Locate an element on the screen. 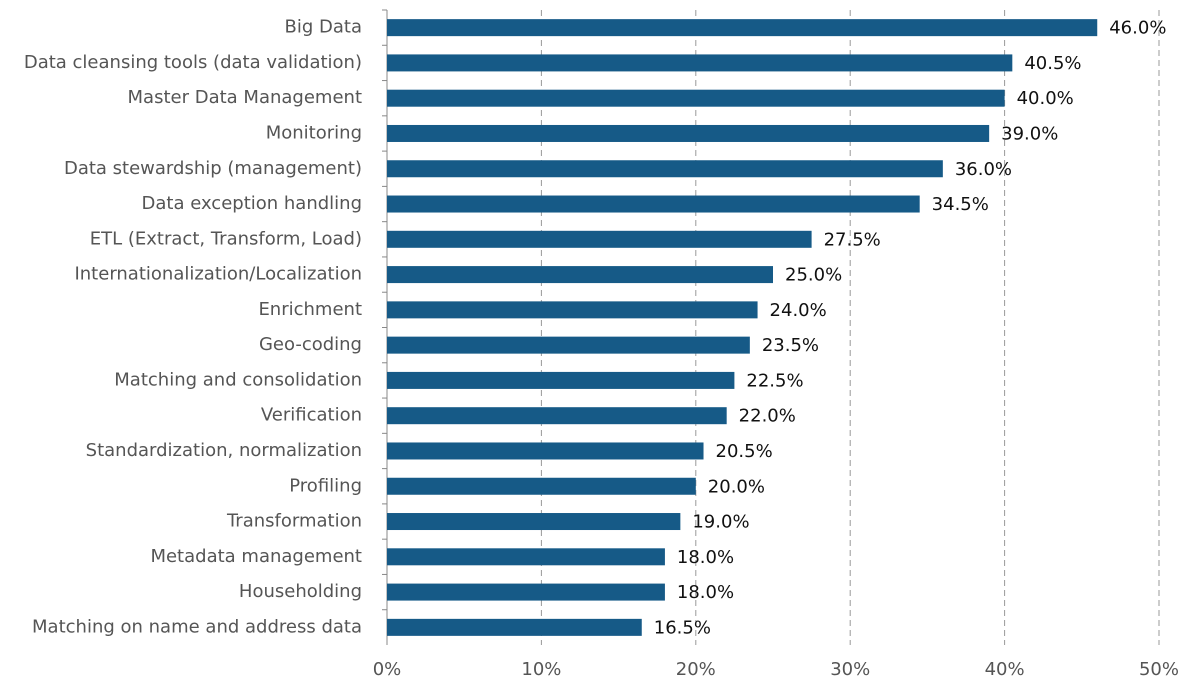 Image resolution: width=1189 pixels, height=686 pixels. category-label: Standardization, normalization is located at coordinates (224, 450).